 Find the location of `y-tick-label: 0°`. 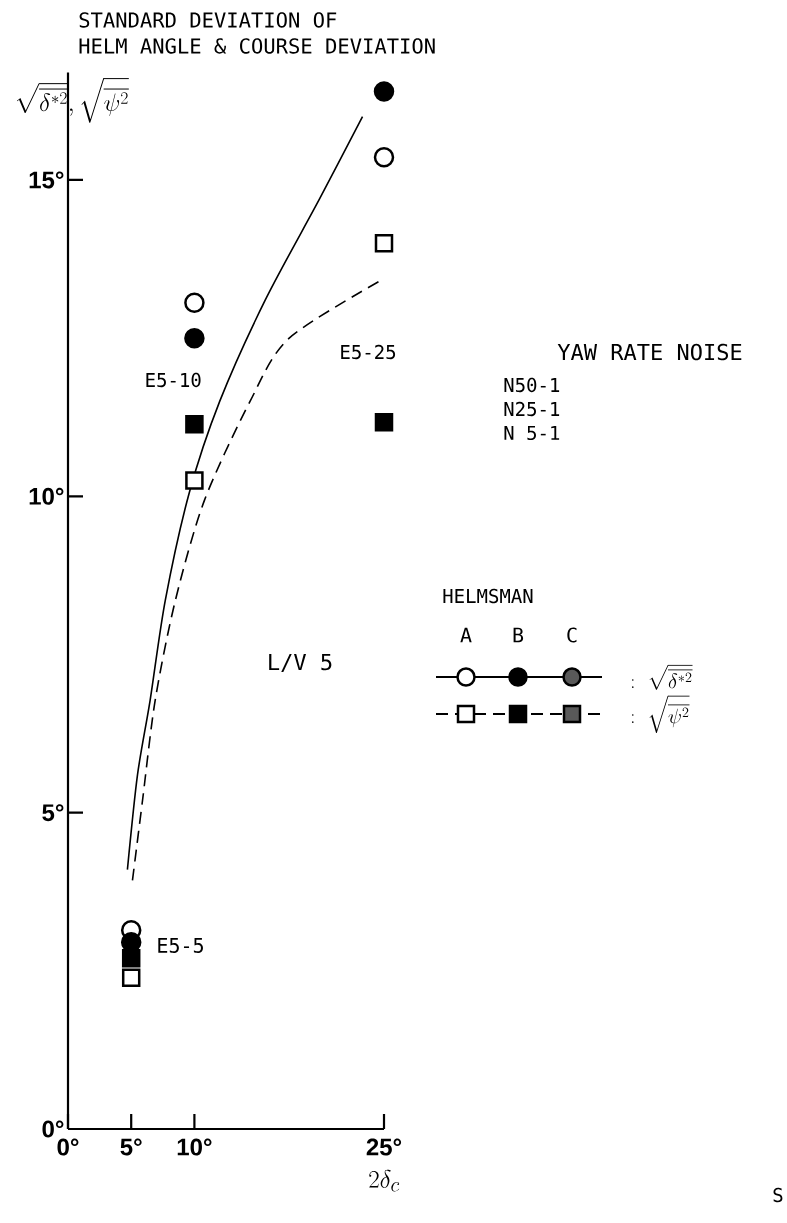

y-tick-label: 0° is located at coordinates (53, 1129).